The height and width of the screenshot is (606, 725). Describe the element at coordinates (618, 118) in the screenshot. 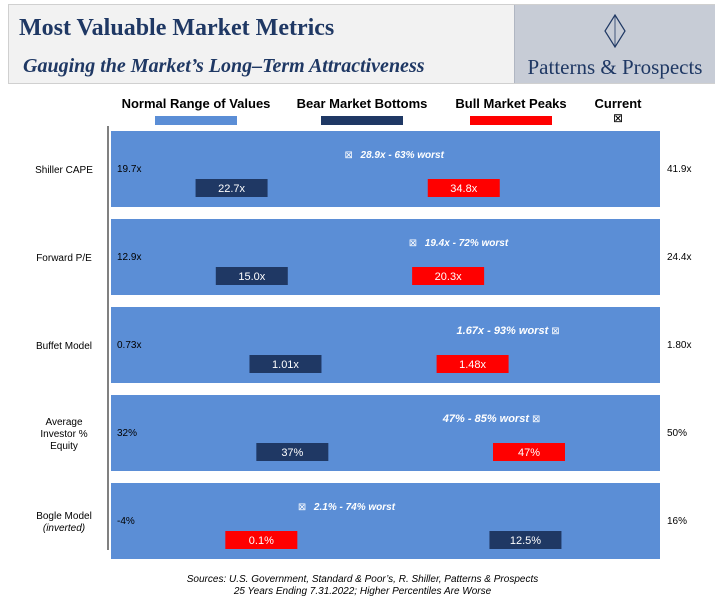

I see `legend-marker-icon: ⊠` at that location.